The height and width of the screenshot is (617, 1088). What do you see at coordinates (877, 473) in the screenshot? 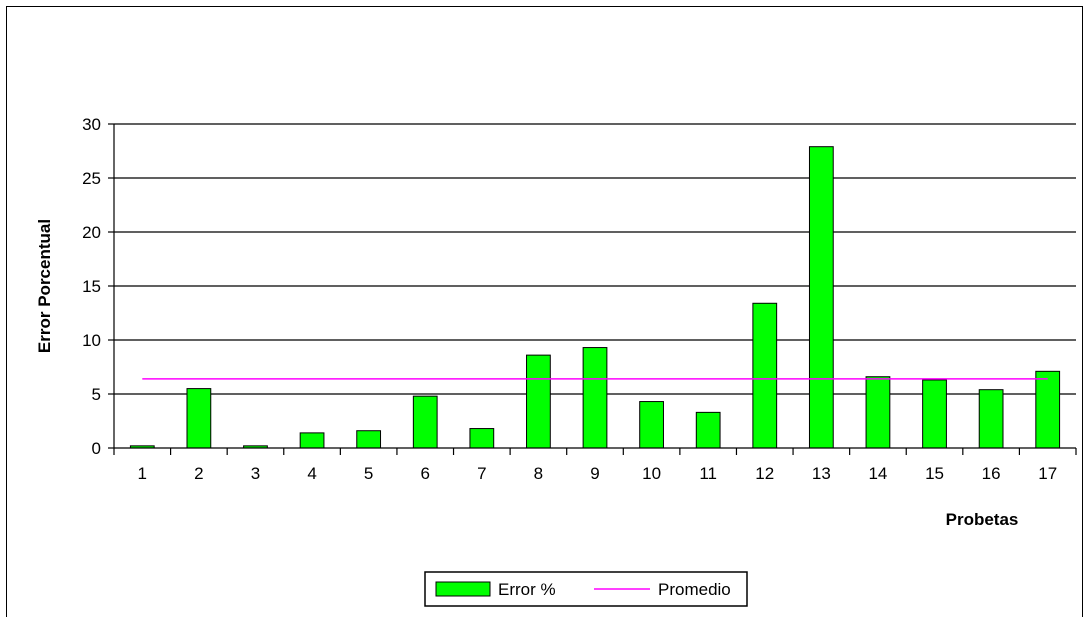
I see `x-tick-label: 14` at bounding box center [877, 473].